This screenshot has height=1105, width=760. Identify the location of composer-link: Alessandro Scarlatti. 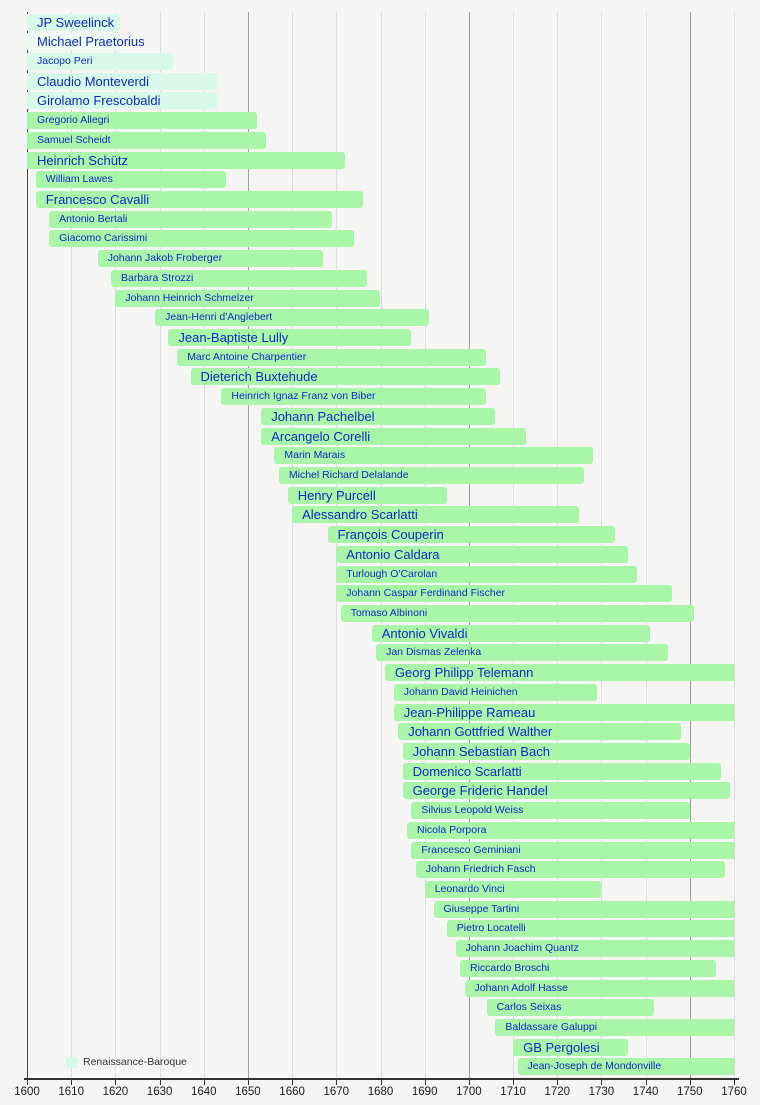
(360, 515).